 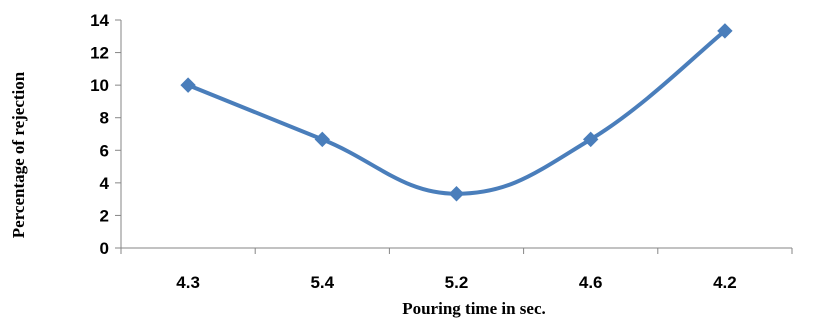 I want to click on y-tick-label: 10, so click(x=99, y=85).